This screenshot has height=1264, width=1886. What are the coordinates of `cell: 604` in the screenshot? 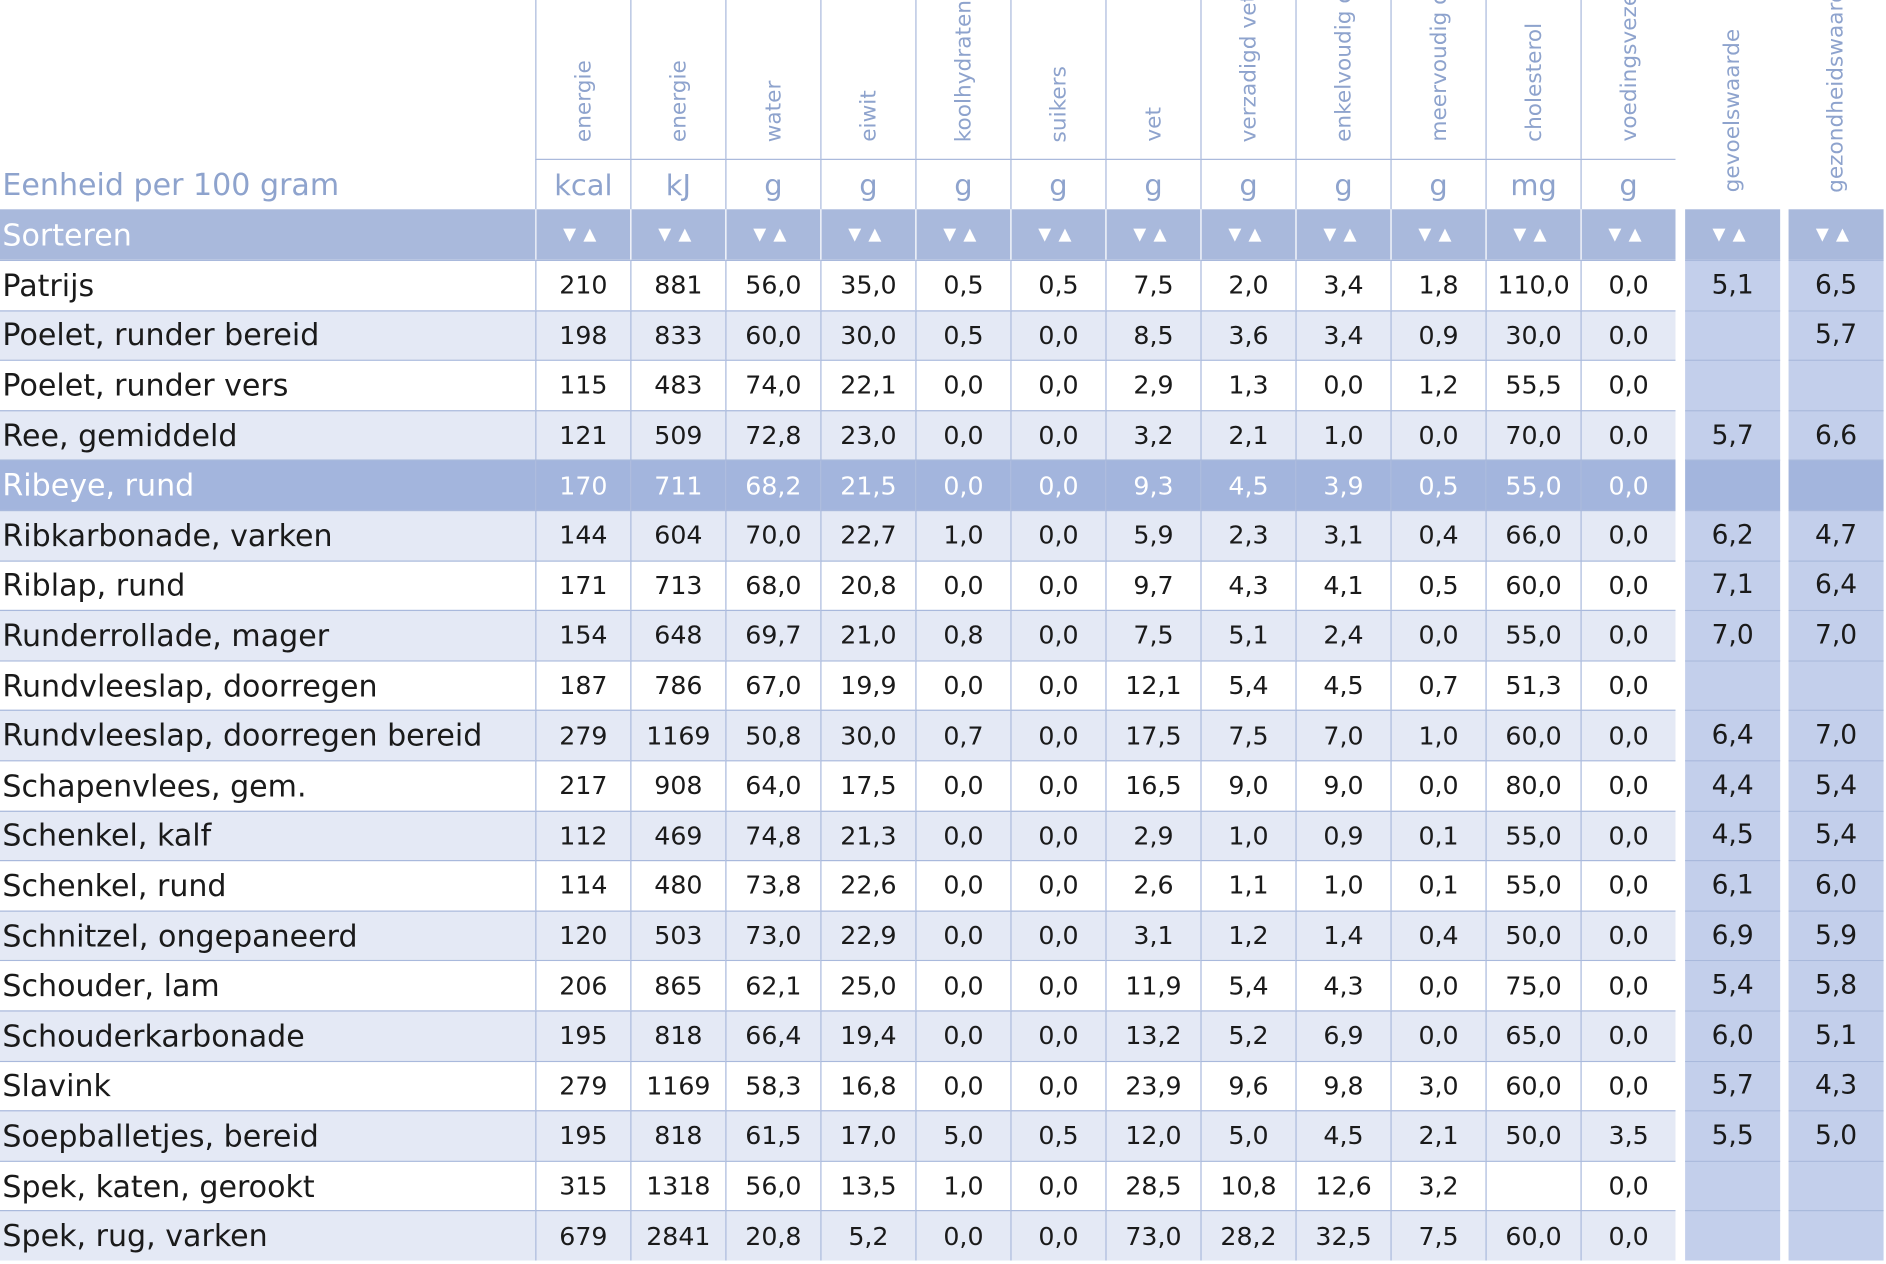 It's located at (678, 535).